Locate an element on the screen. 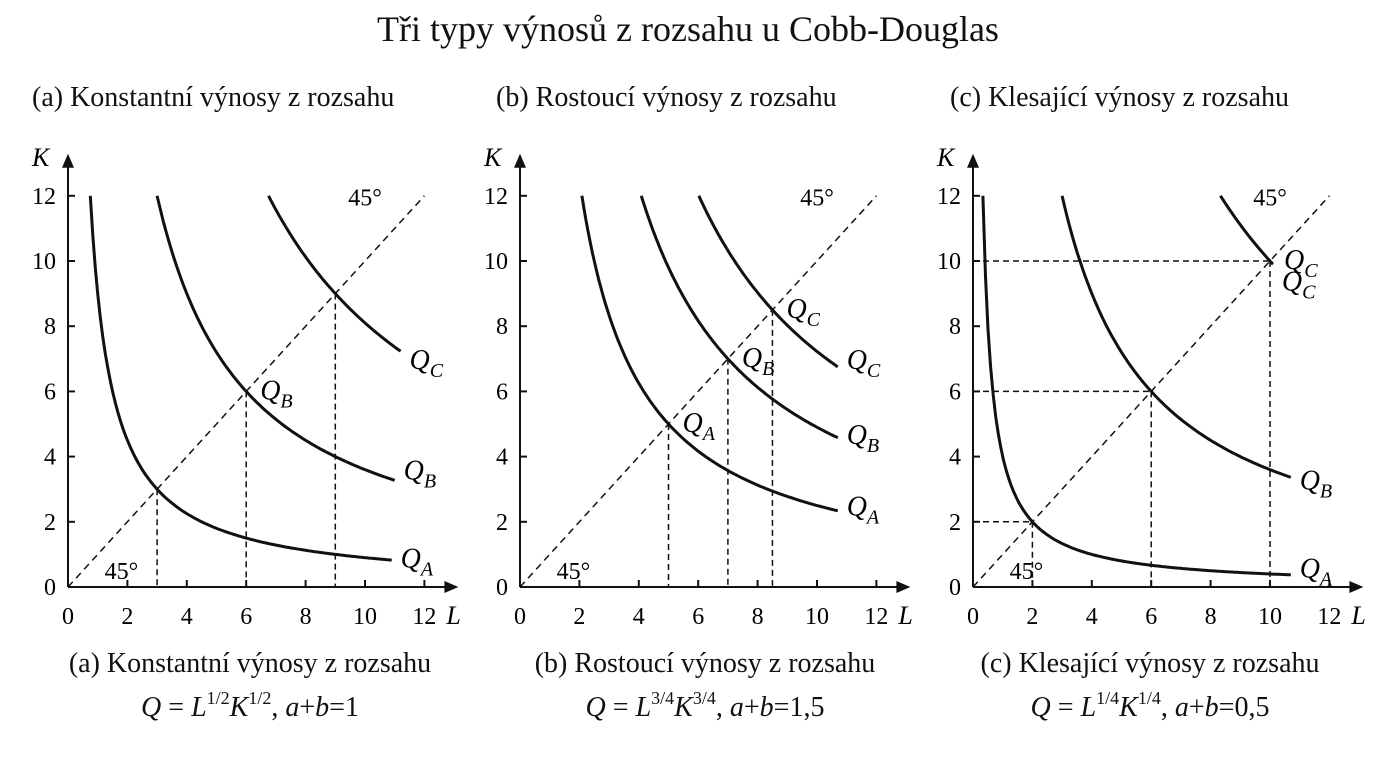  panel-b-diagonal-label-bottom: 45° is located at coordinates (574, 572).